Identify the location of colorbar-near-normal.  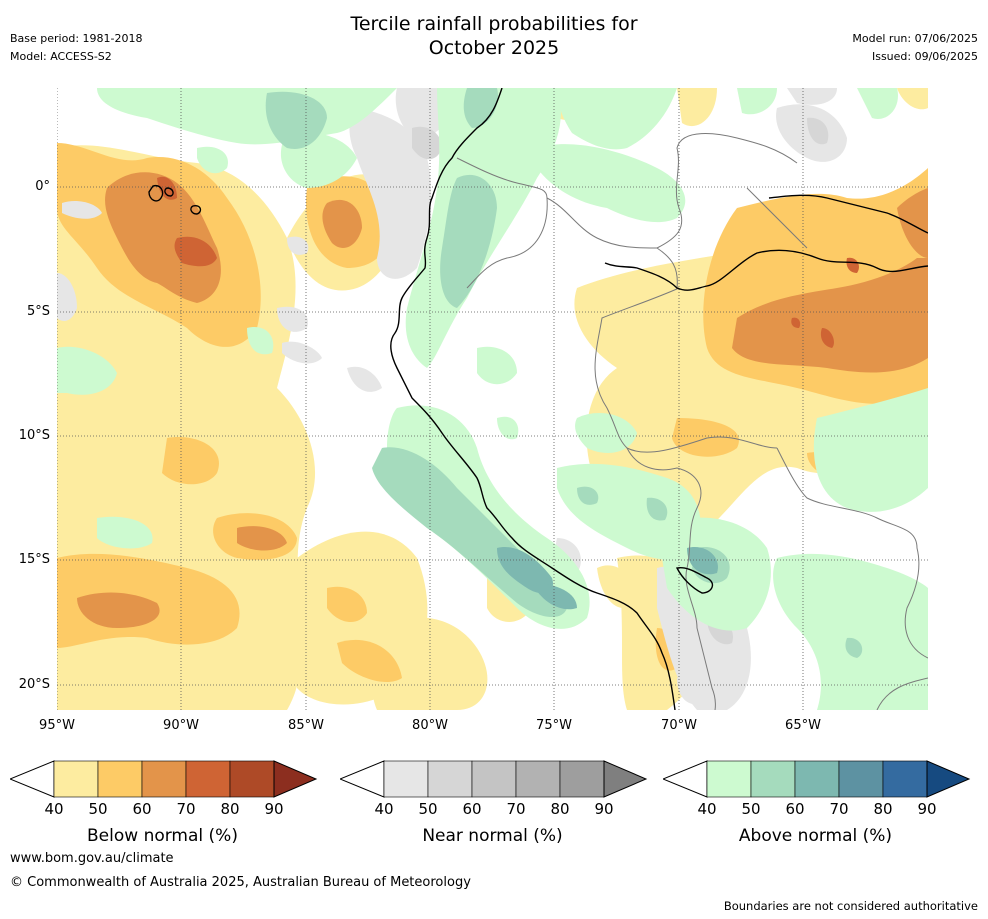
(494, 779).